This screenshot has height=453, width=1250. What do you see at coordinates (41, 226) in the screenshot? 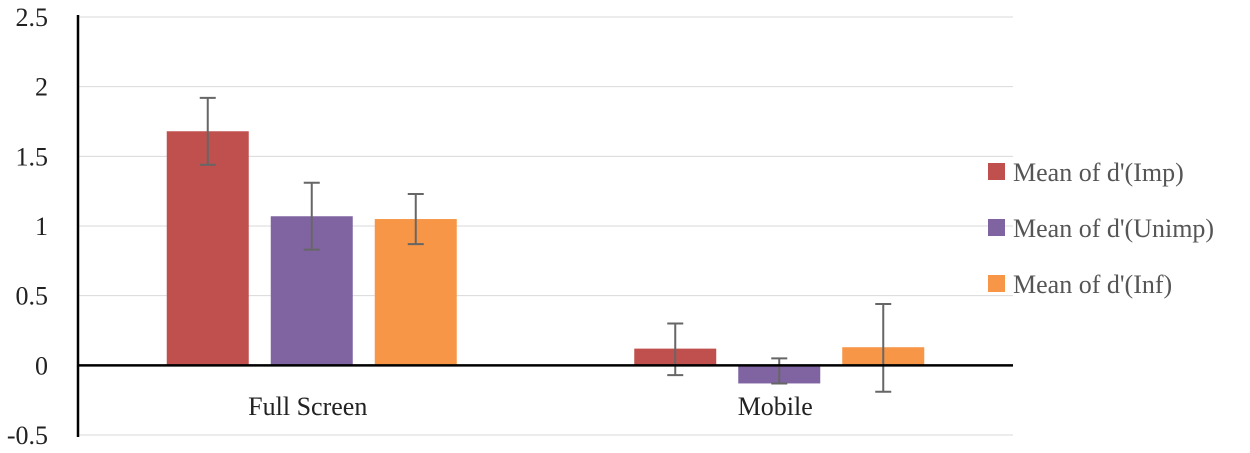
I see `y-tick-label: 1` at bounding box center [41, 226].